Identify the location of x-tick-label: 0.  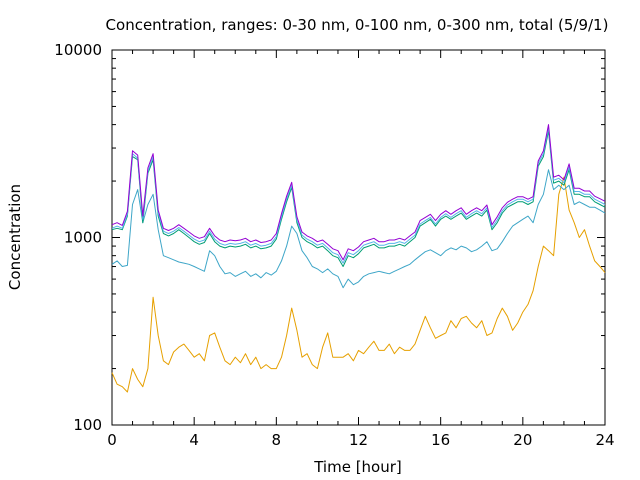
(112, 440).